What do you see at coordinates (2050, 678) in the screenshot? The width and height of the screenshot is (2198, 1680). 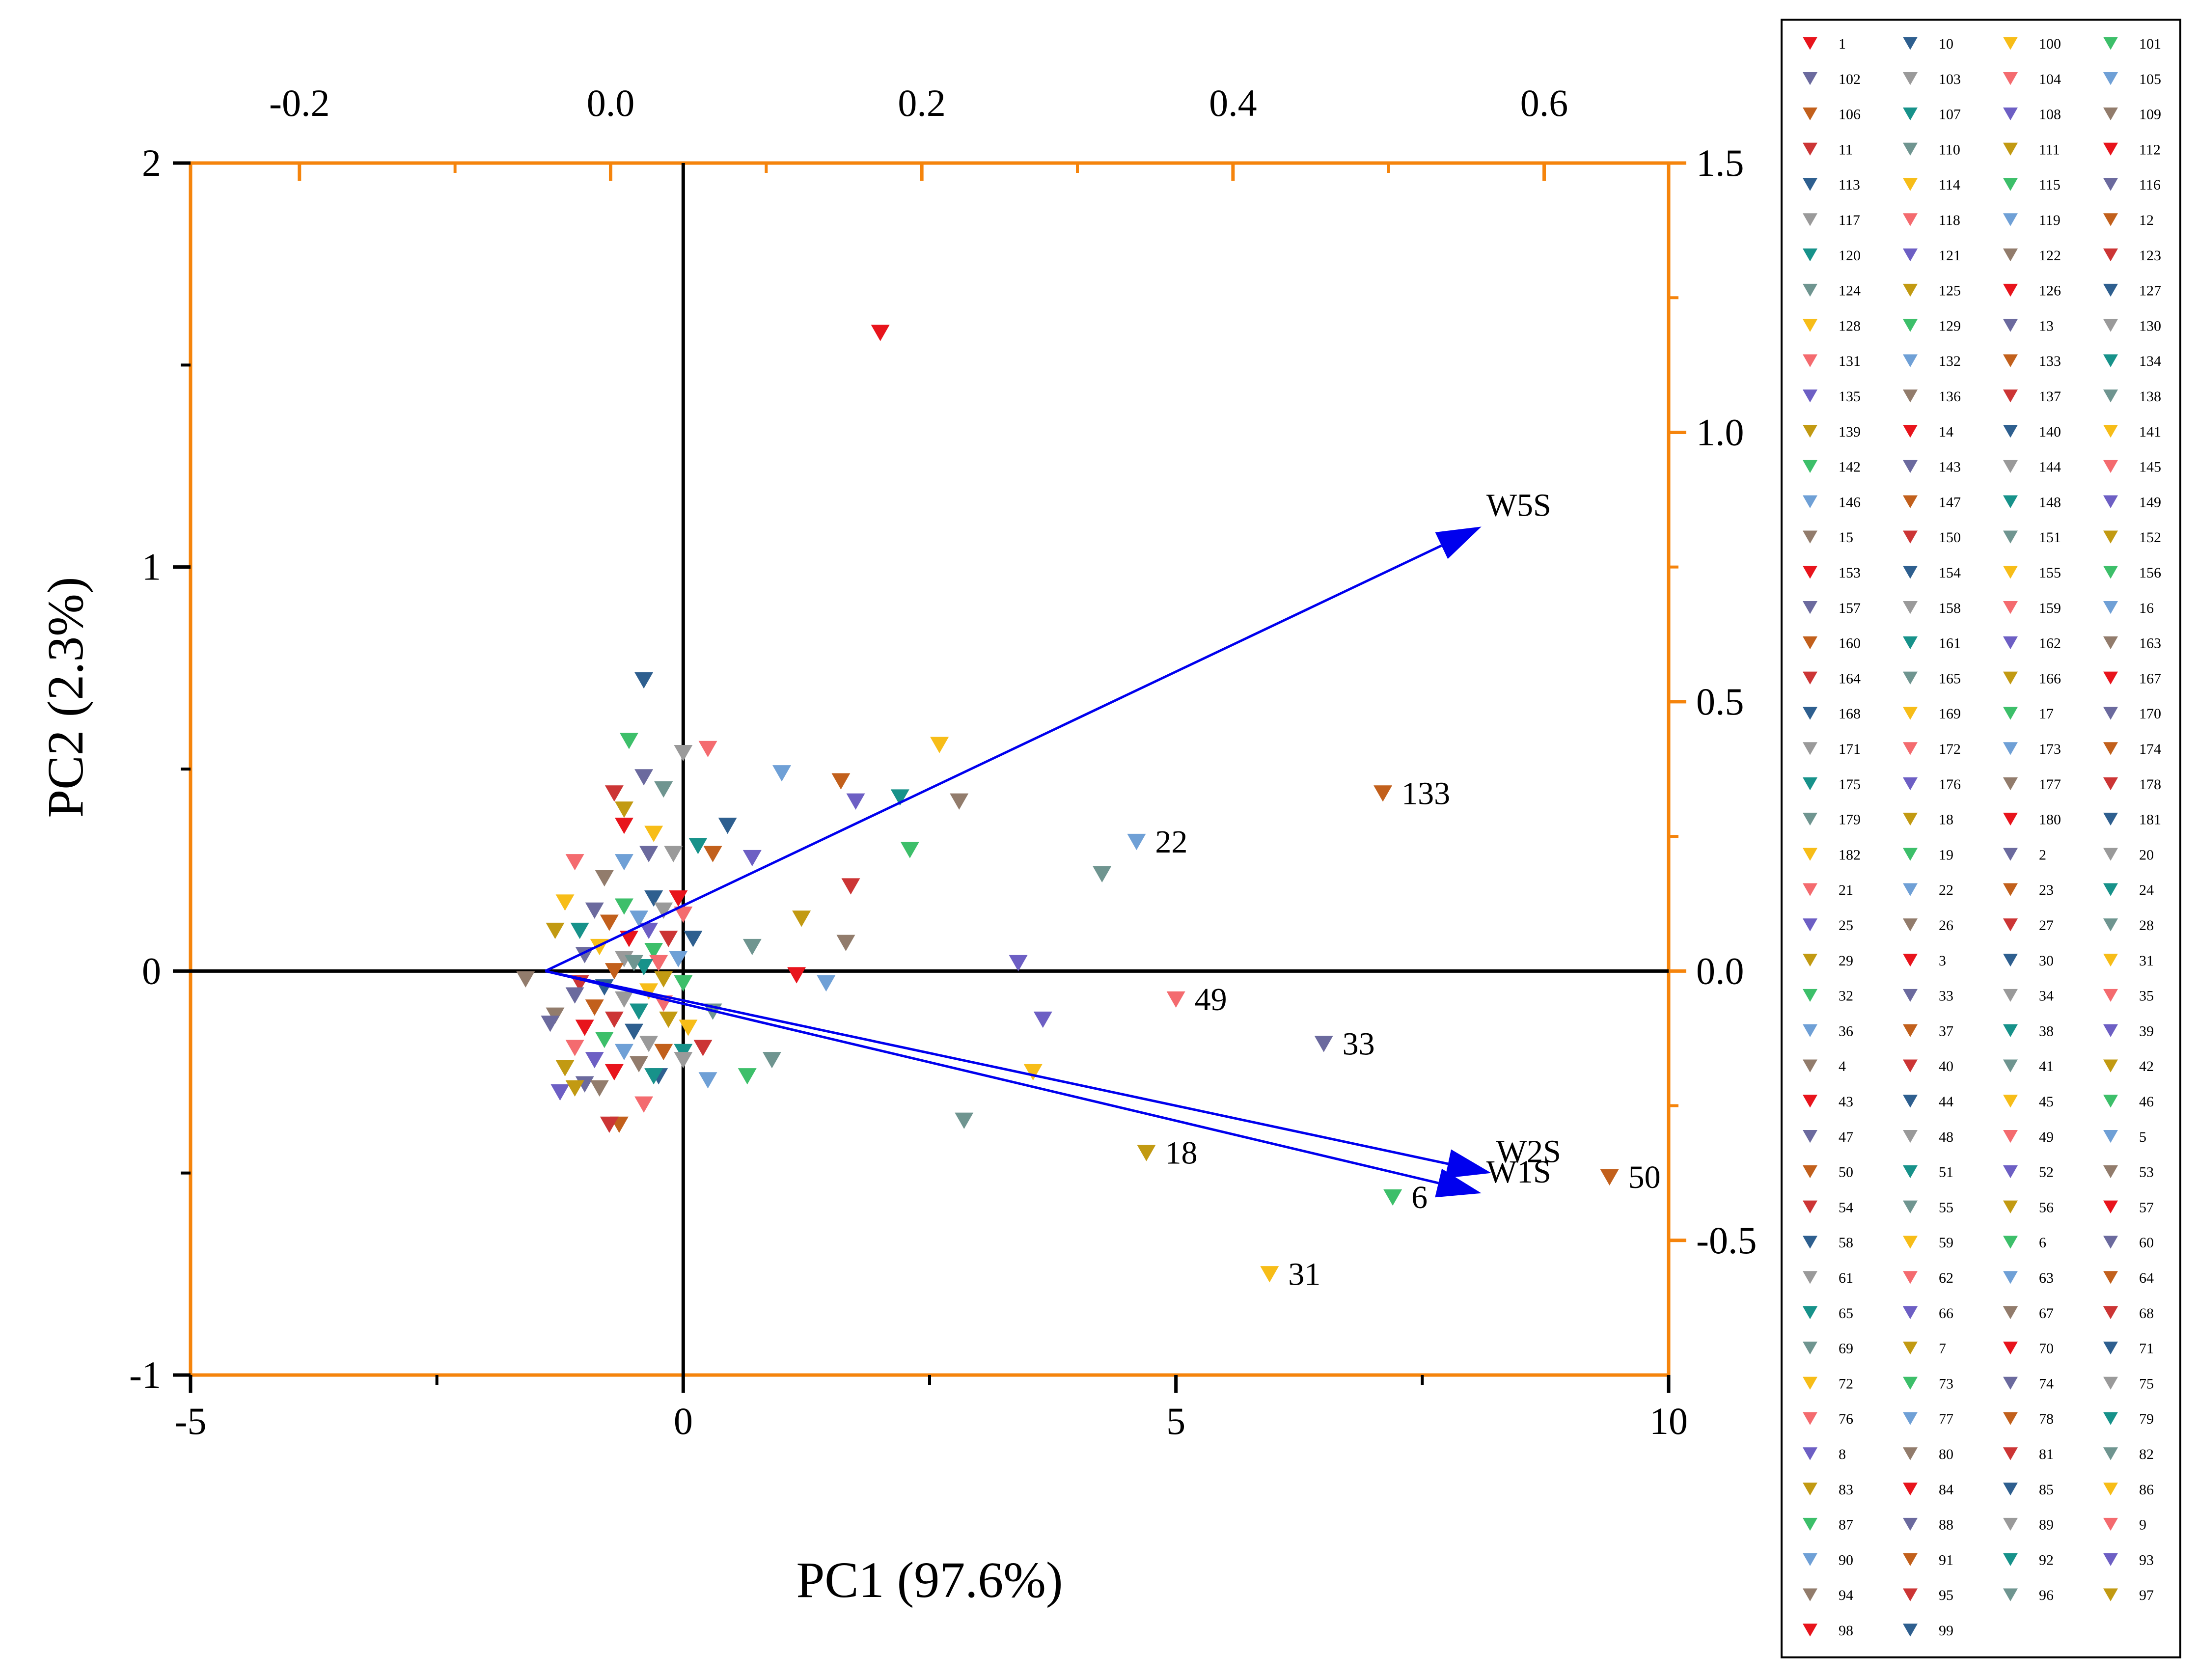 I see `legend-label-166: 166` at bounding box center [2050, 678].